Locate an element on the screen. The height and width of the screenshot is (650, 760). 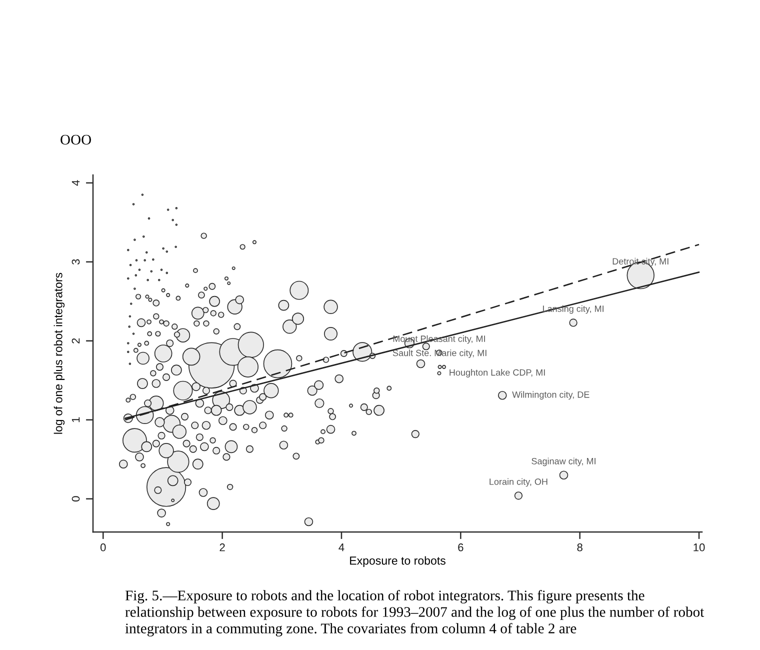
annotation: Lorain city, OH is located at coordinates (519, 482).